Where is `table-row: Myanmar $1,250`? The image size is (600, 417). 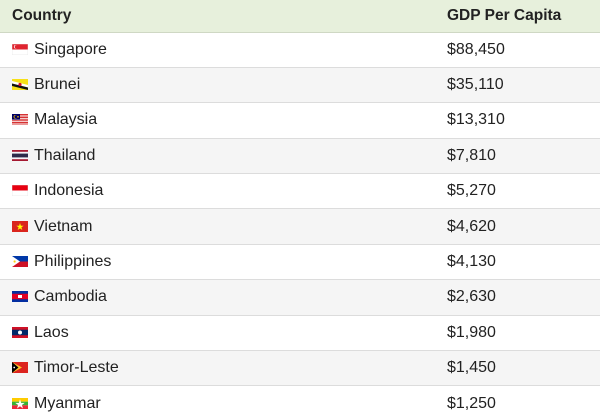
table-row: Myanmar $1,250 is located at coordinates (300, 401).